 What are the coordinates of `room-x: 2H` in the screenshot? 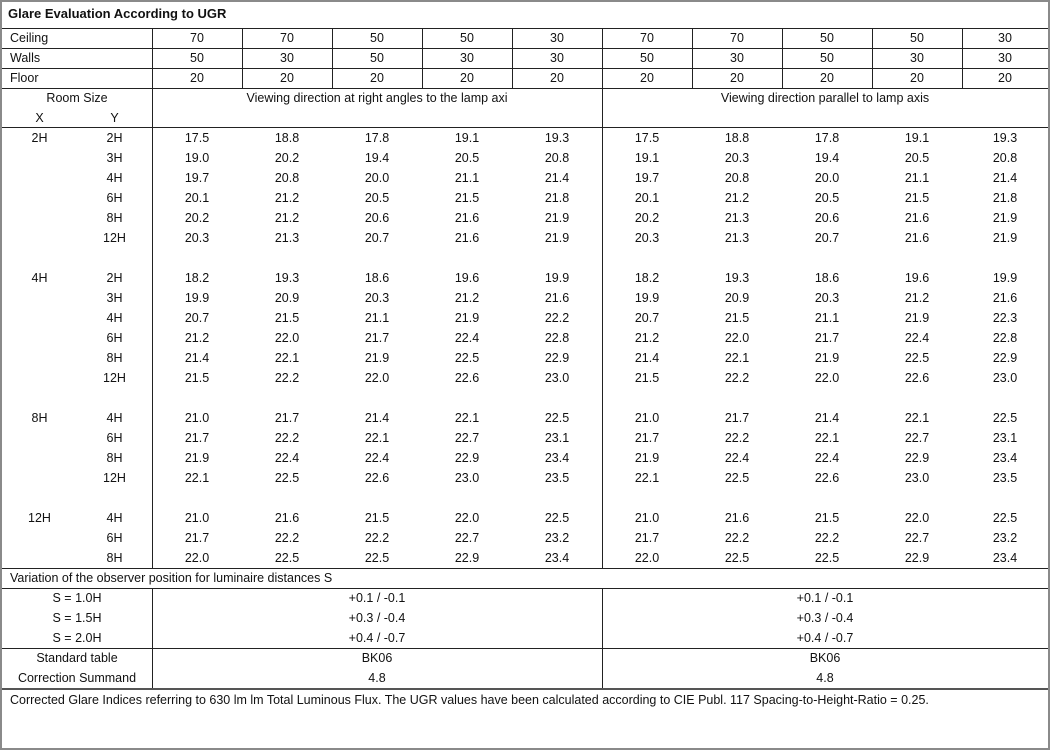 It's located at (39, 138).